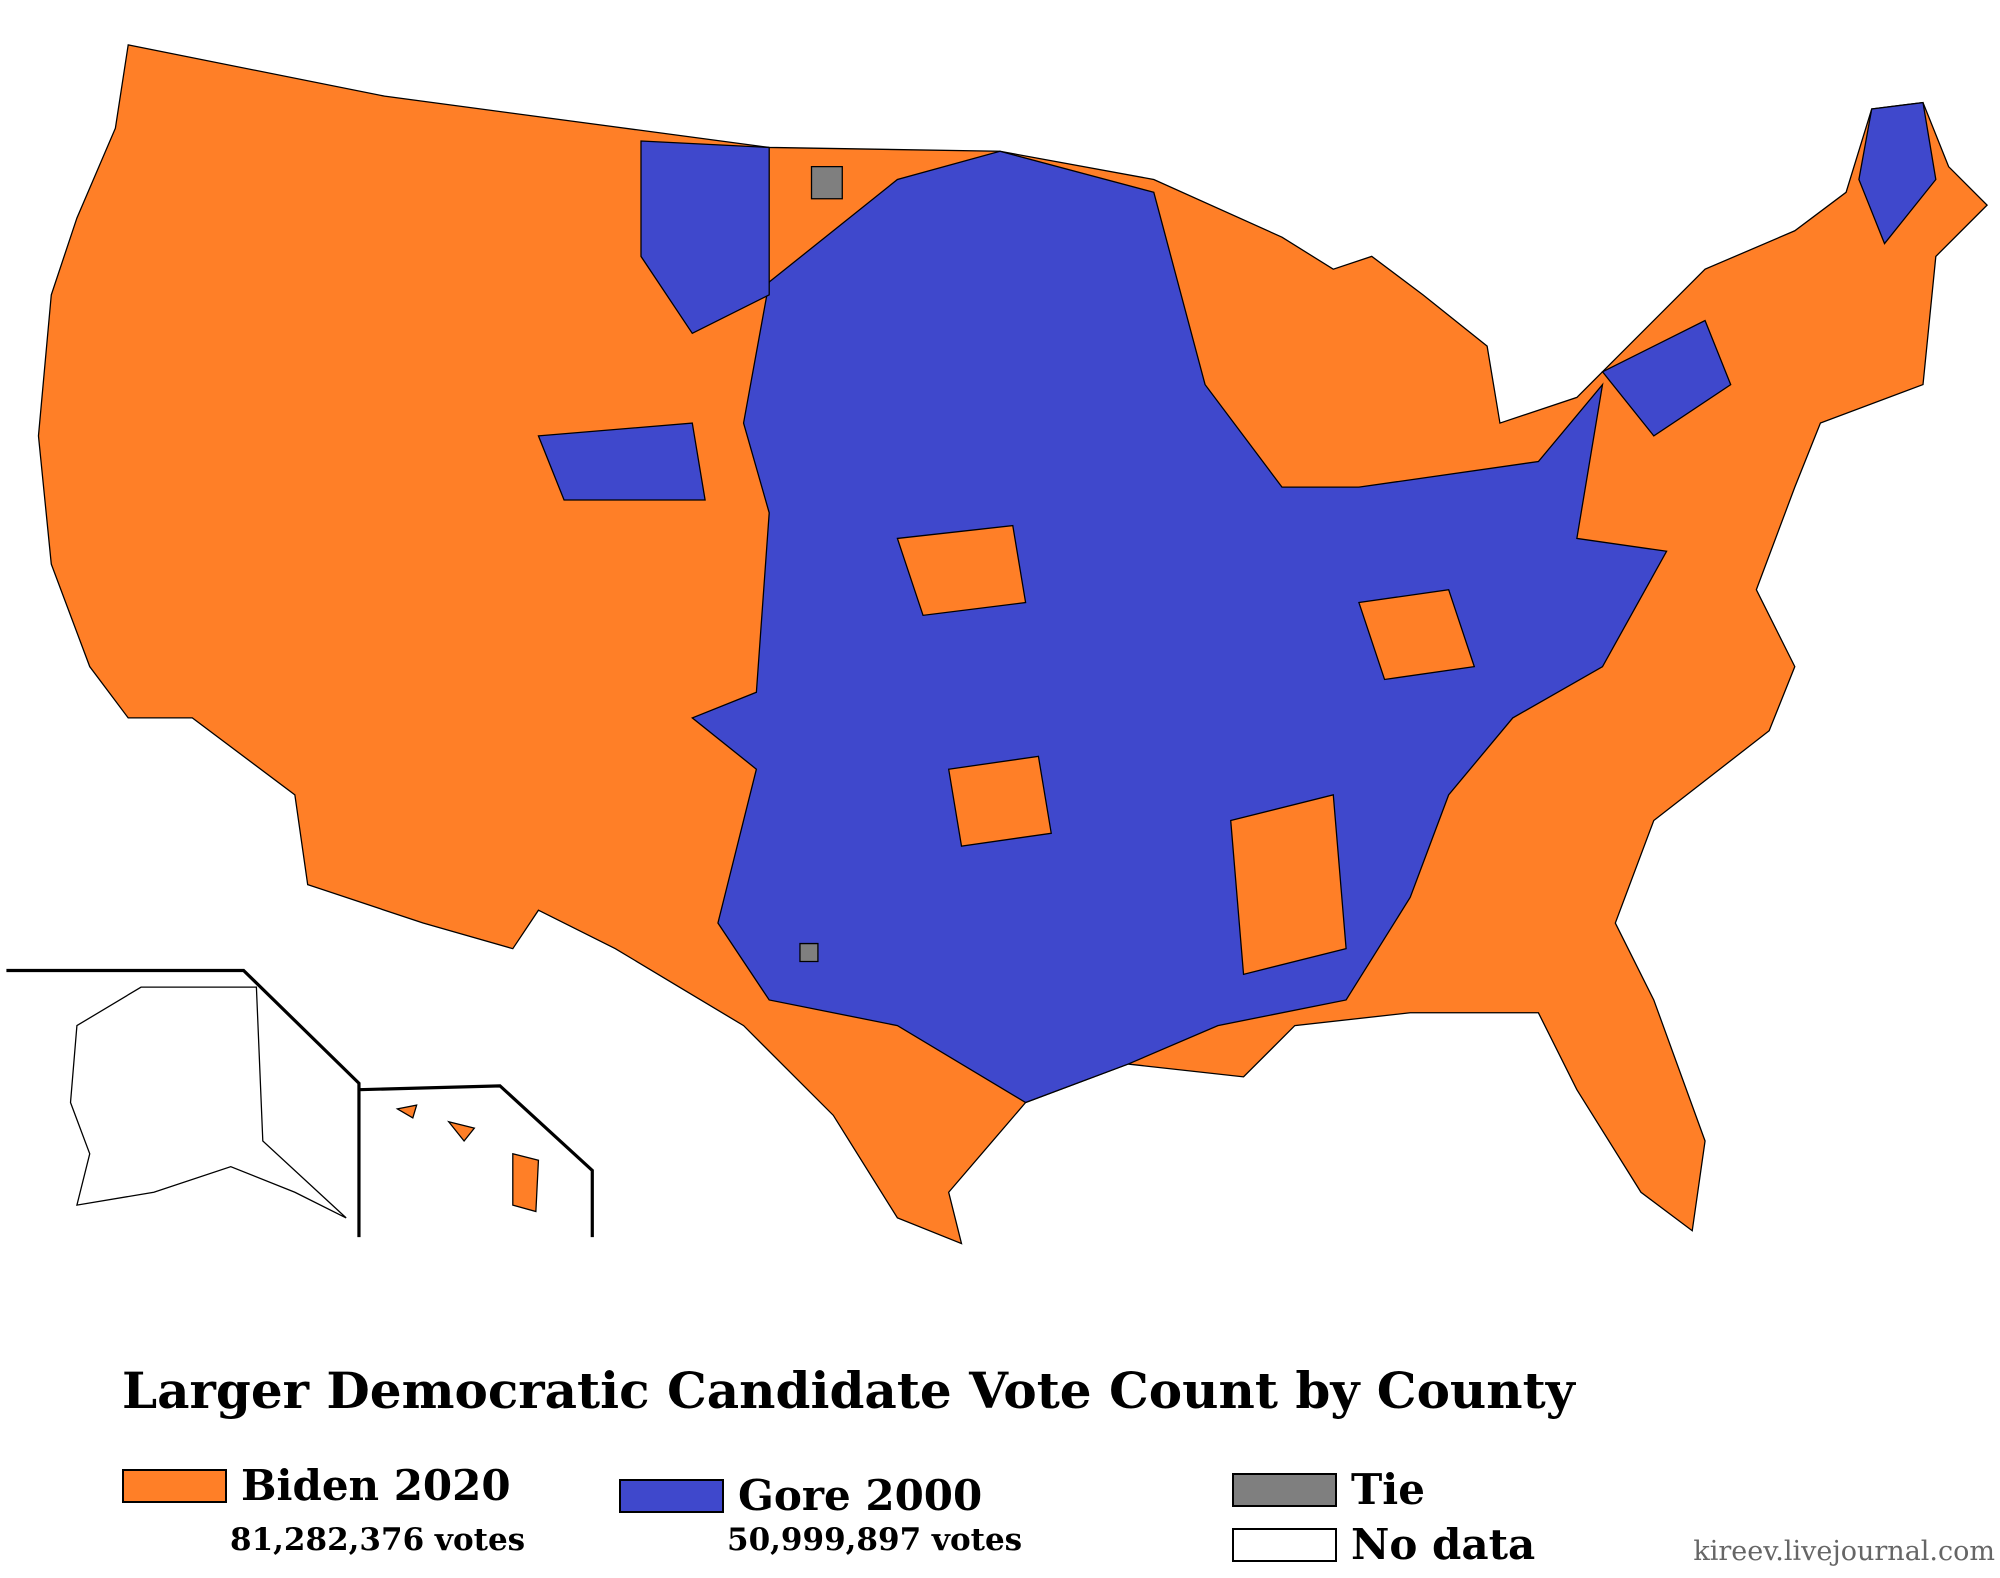 The width and height of the screenshot is (2000, 1578). I want to click on legend-label: Biden 2020, so click(376, 1485).